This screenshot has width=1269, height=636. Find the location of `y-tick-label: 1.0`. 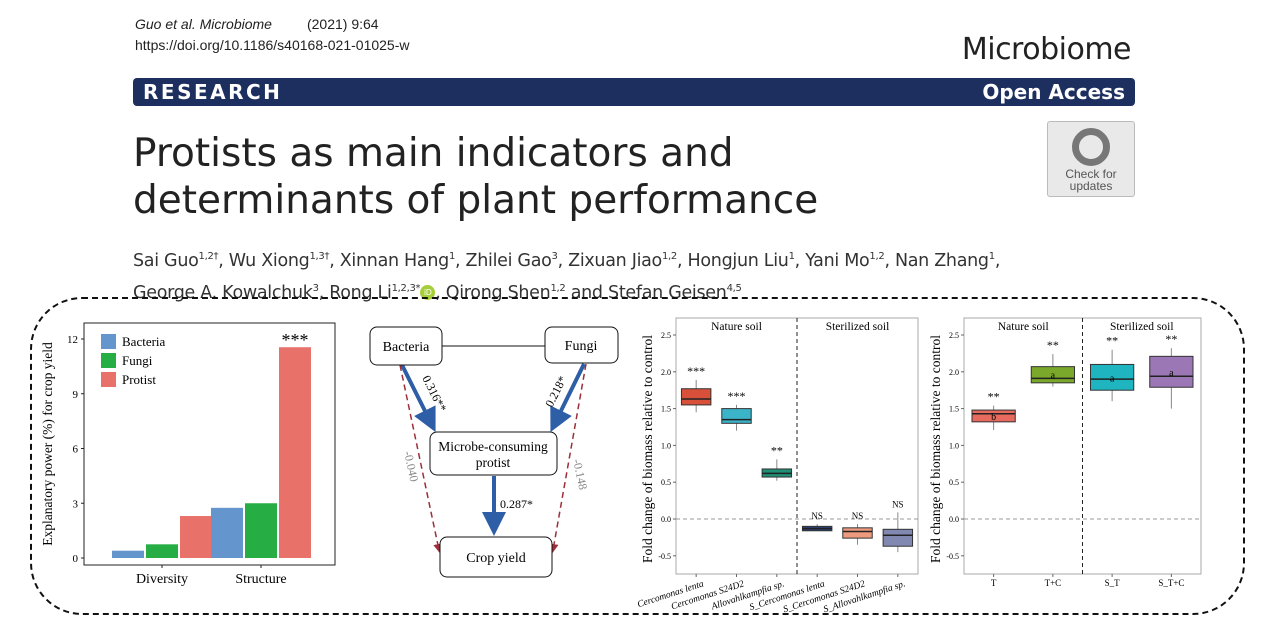

y-tick-label: 1.0 is located at coordinates (666, 445).